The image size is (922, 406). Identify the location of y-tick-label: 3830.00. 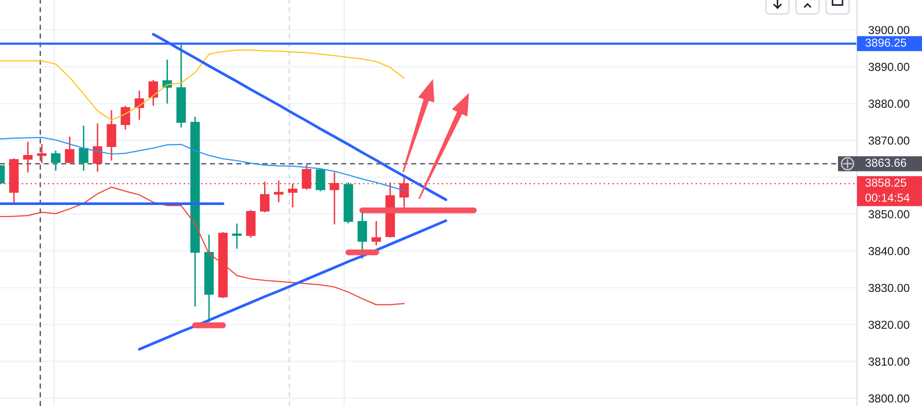
(889, 288).